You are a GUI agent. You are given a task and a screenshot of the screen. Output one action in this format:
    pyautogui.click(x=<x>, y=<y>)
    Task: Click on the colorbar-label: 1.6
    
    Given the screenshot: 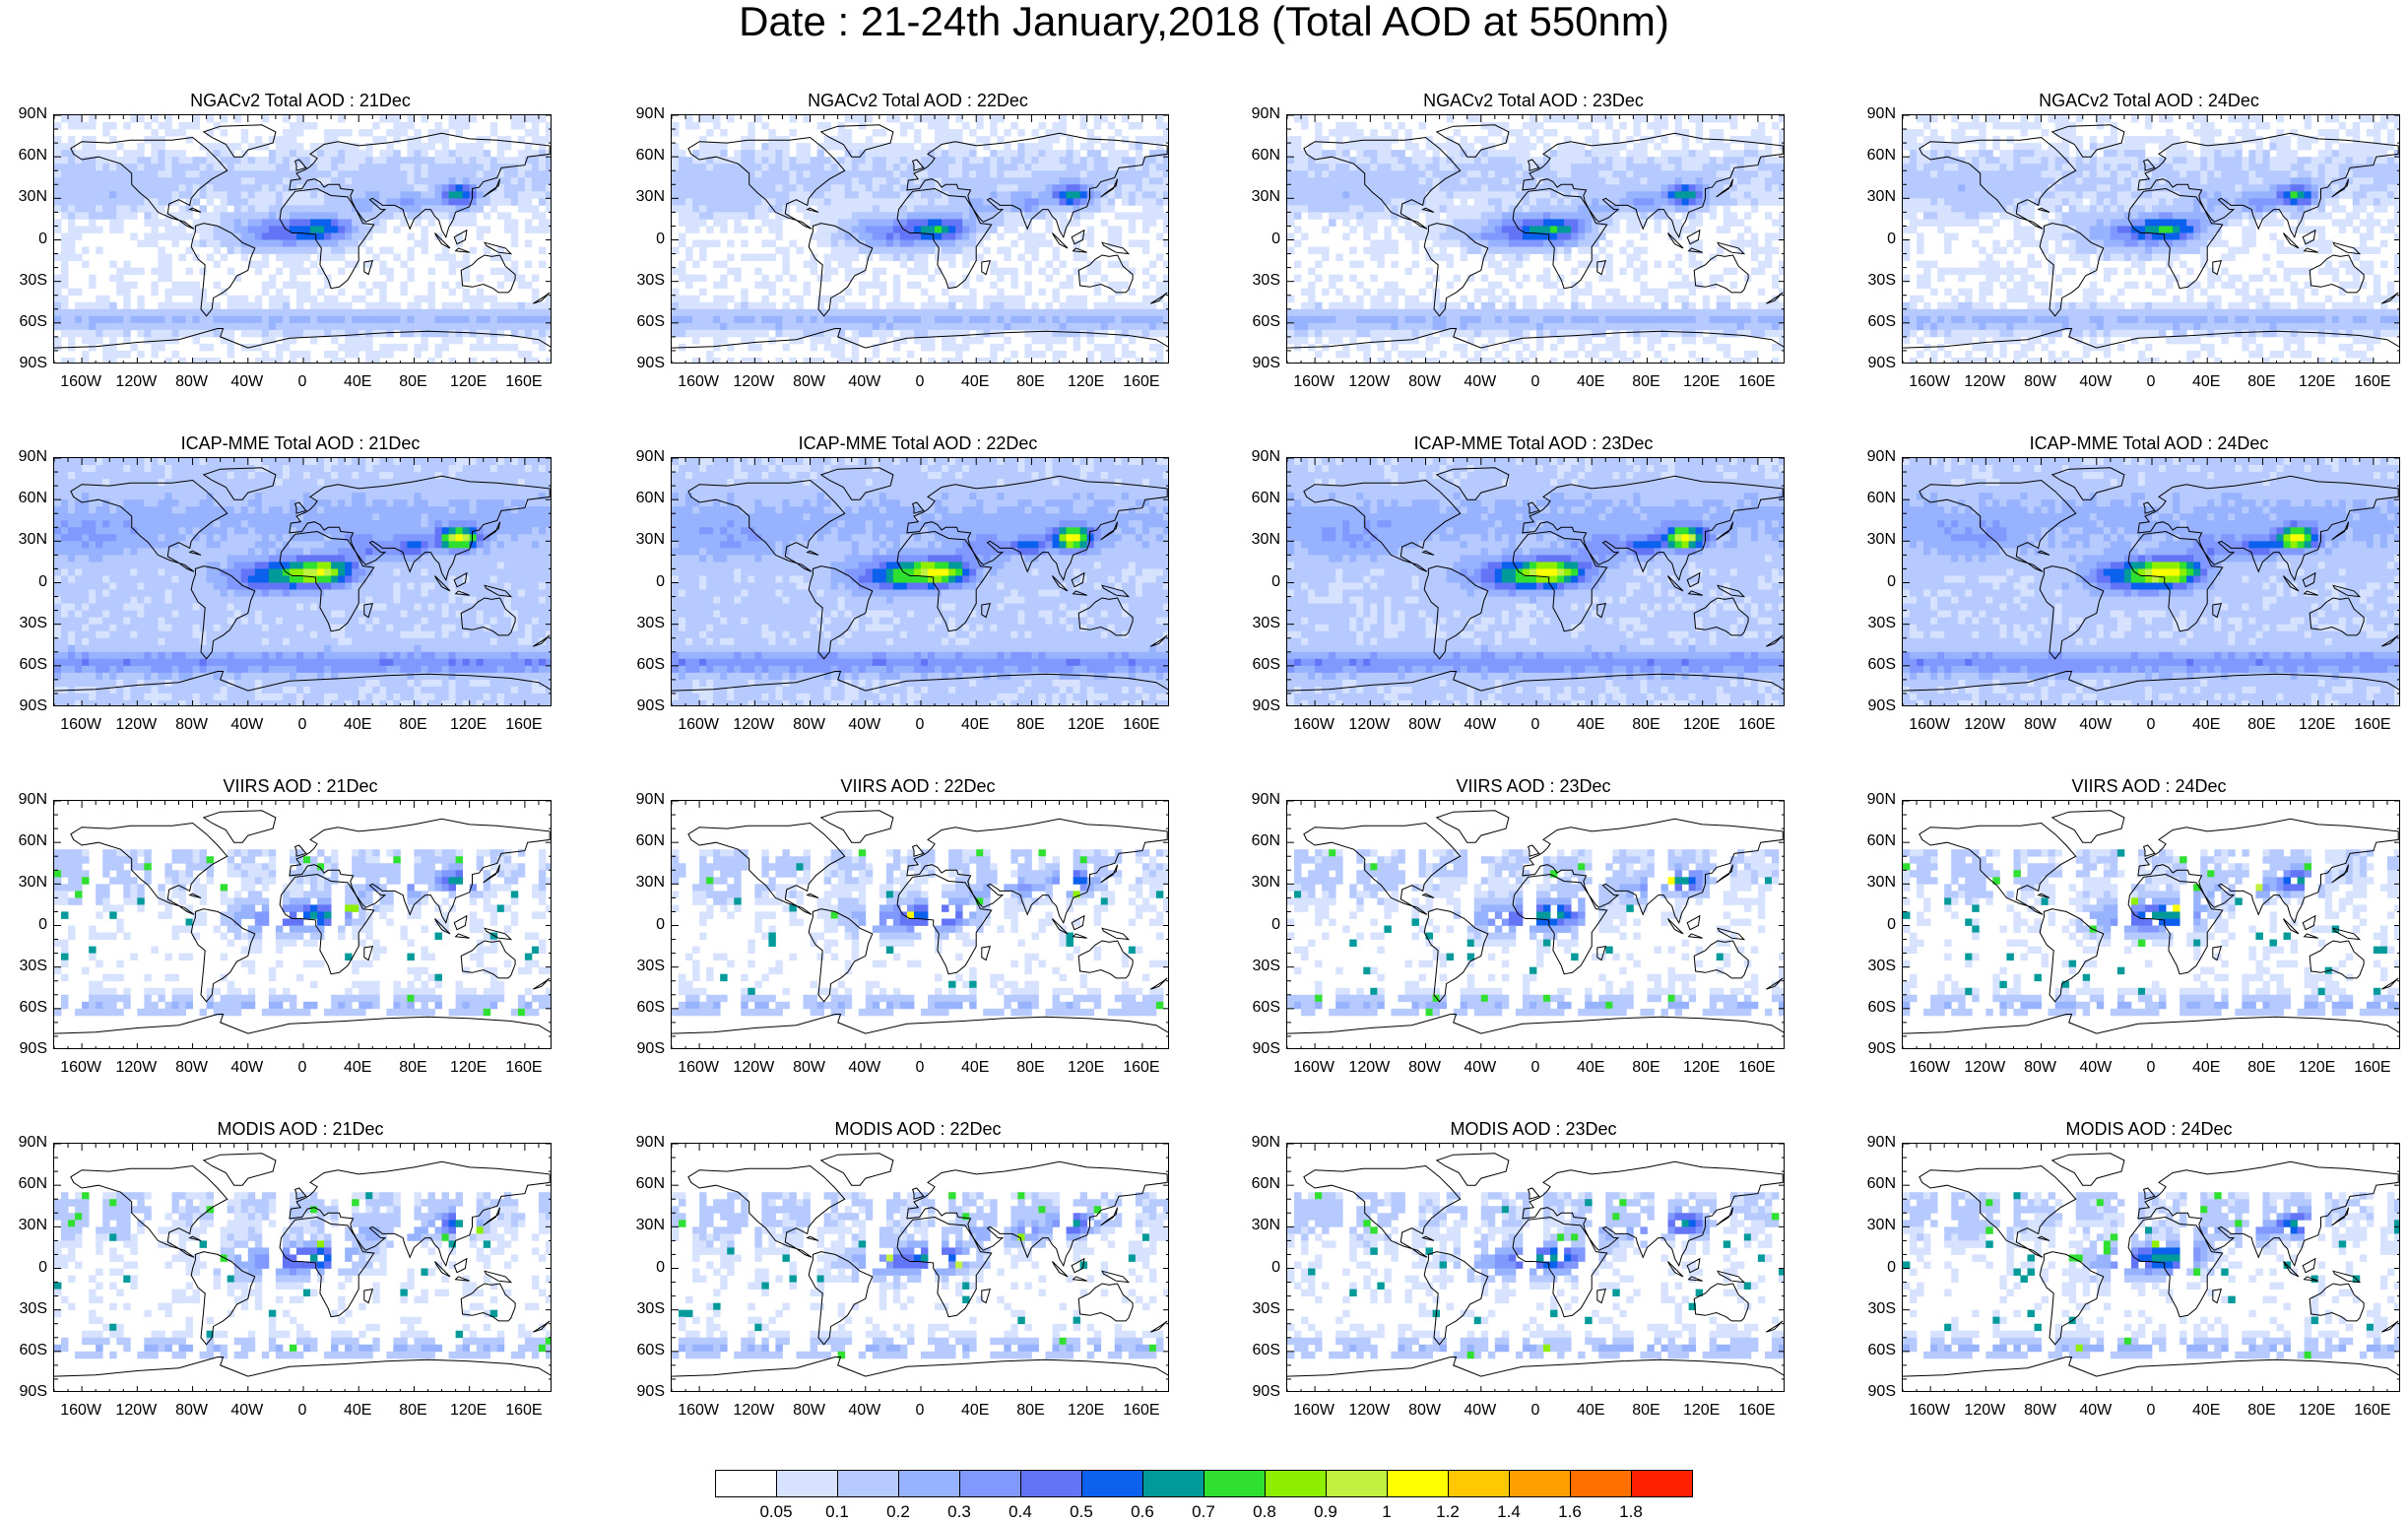 What is the action you would take?
    pyautogui.click(x=1570, y=1512)
    